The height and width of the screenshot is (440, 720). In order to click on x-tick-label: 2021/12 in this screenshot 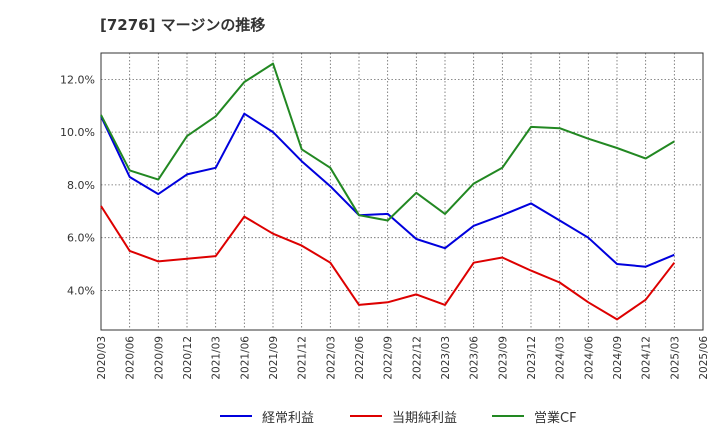, I will do `click(303, 358)`.